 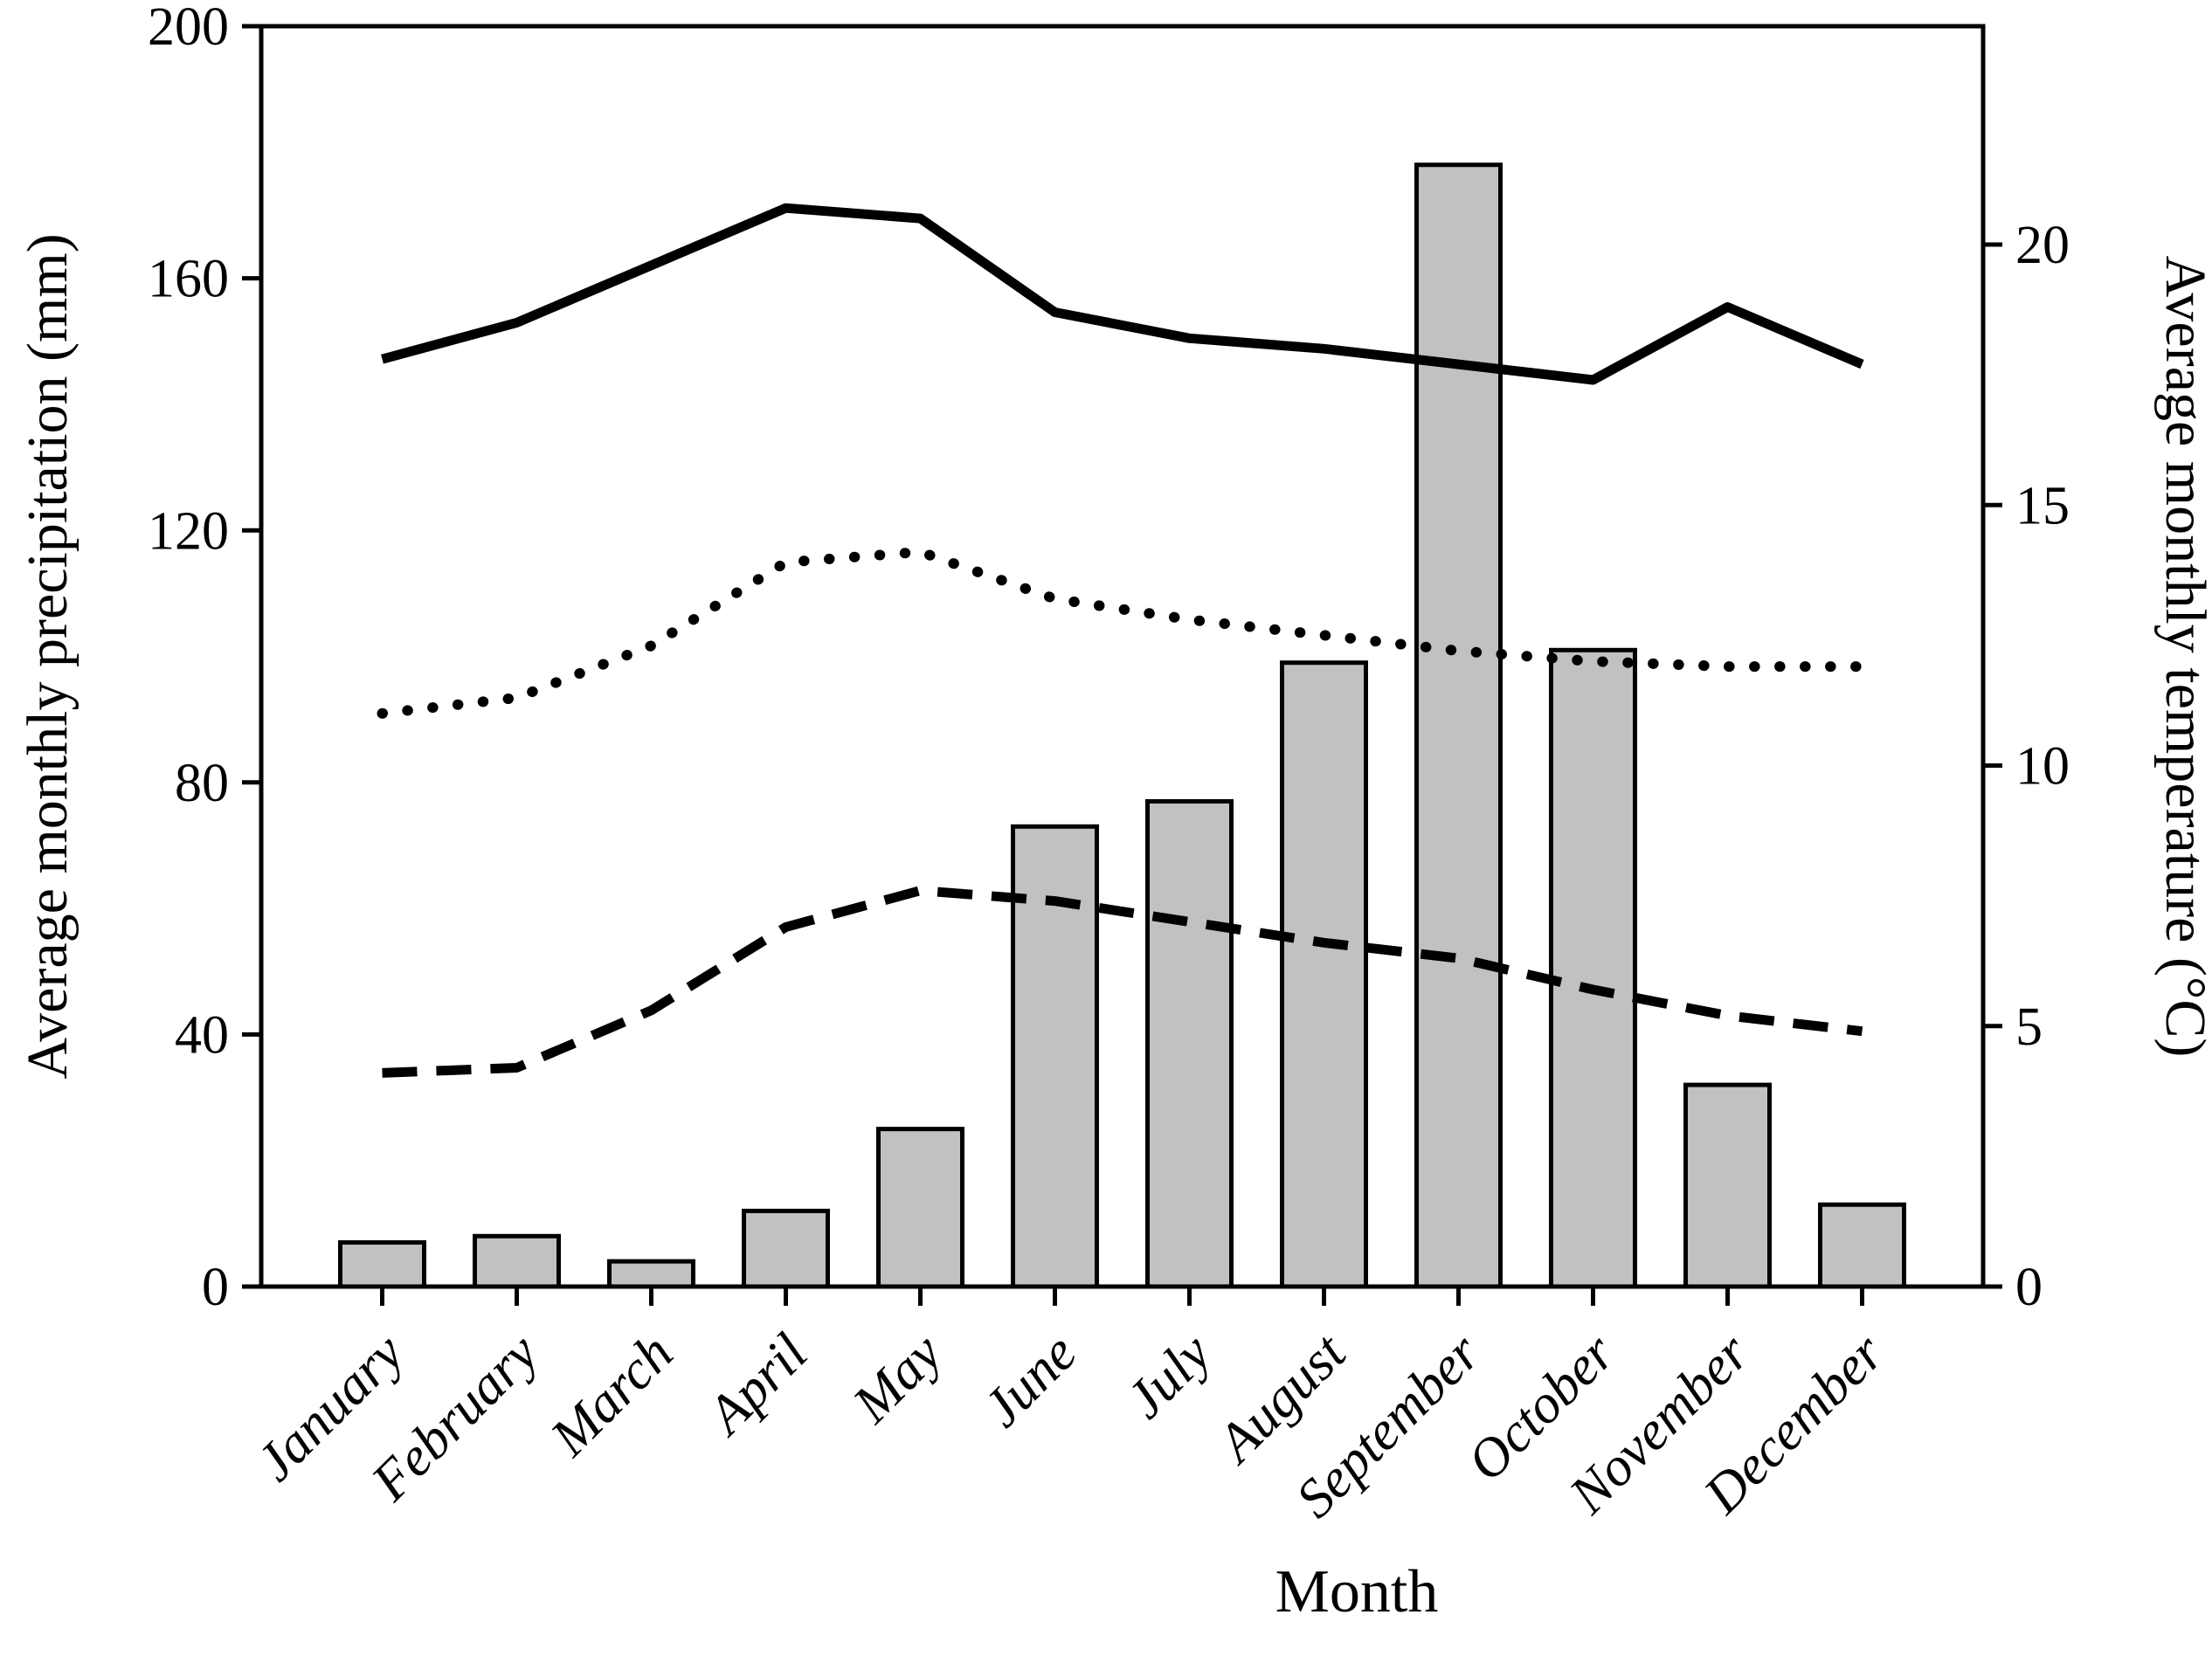 What do you see at coordinates (1727, 1185) in the screenshot?
I see `bar-november` at bounding box center [1727, 1185].